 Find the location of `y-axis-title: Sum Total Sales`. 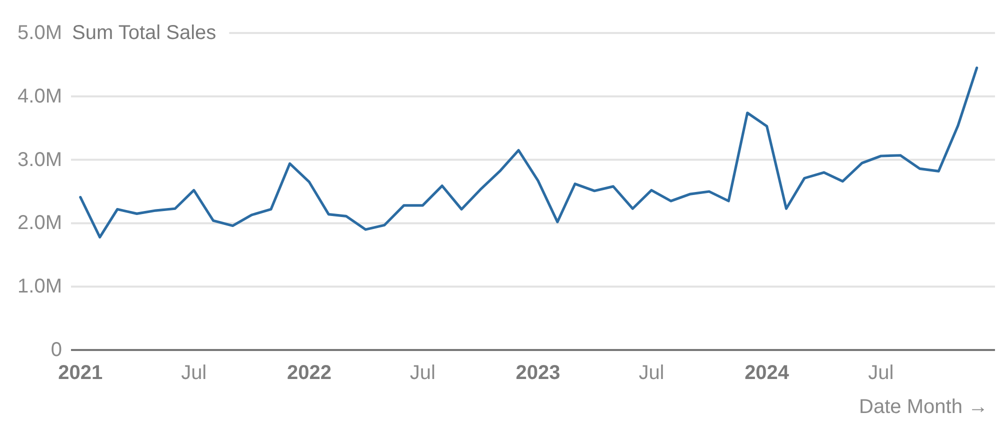

y-axis-title: Sum Total Sales is located at coordinates (144, 33).